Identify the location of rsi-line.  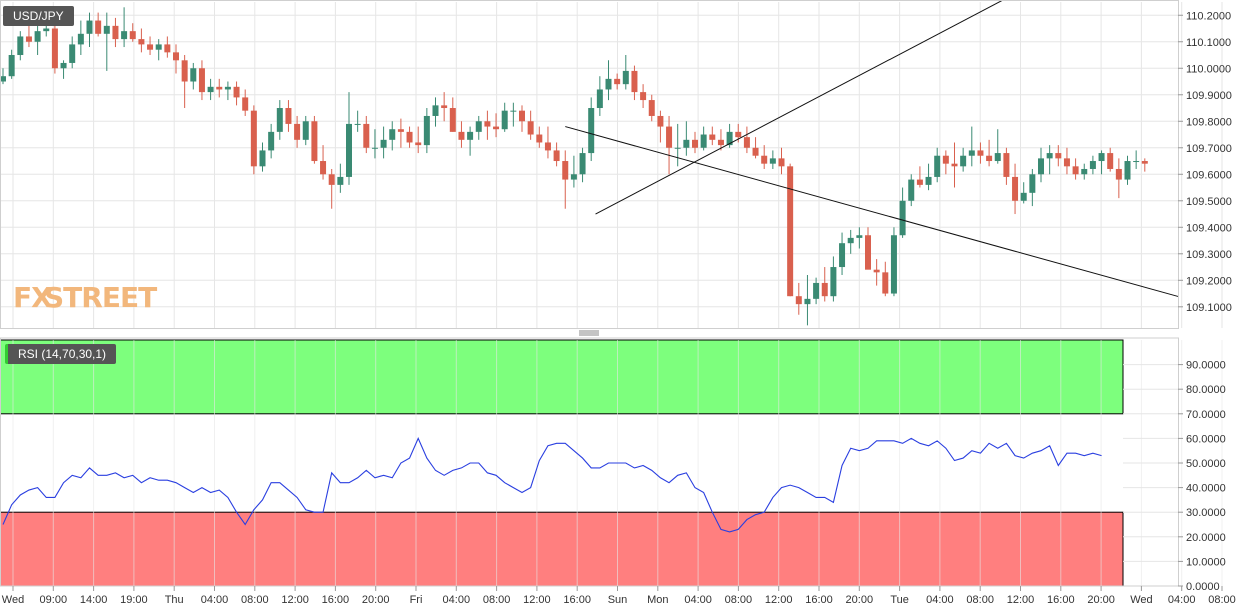
(552, 485).